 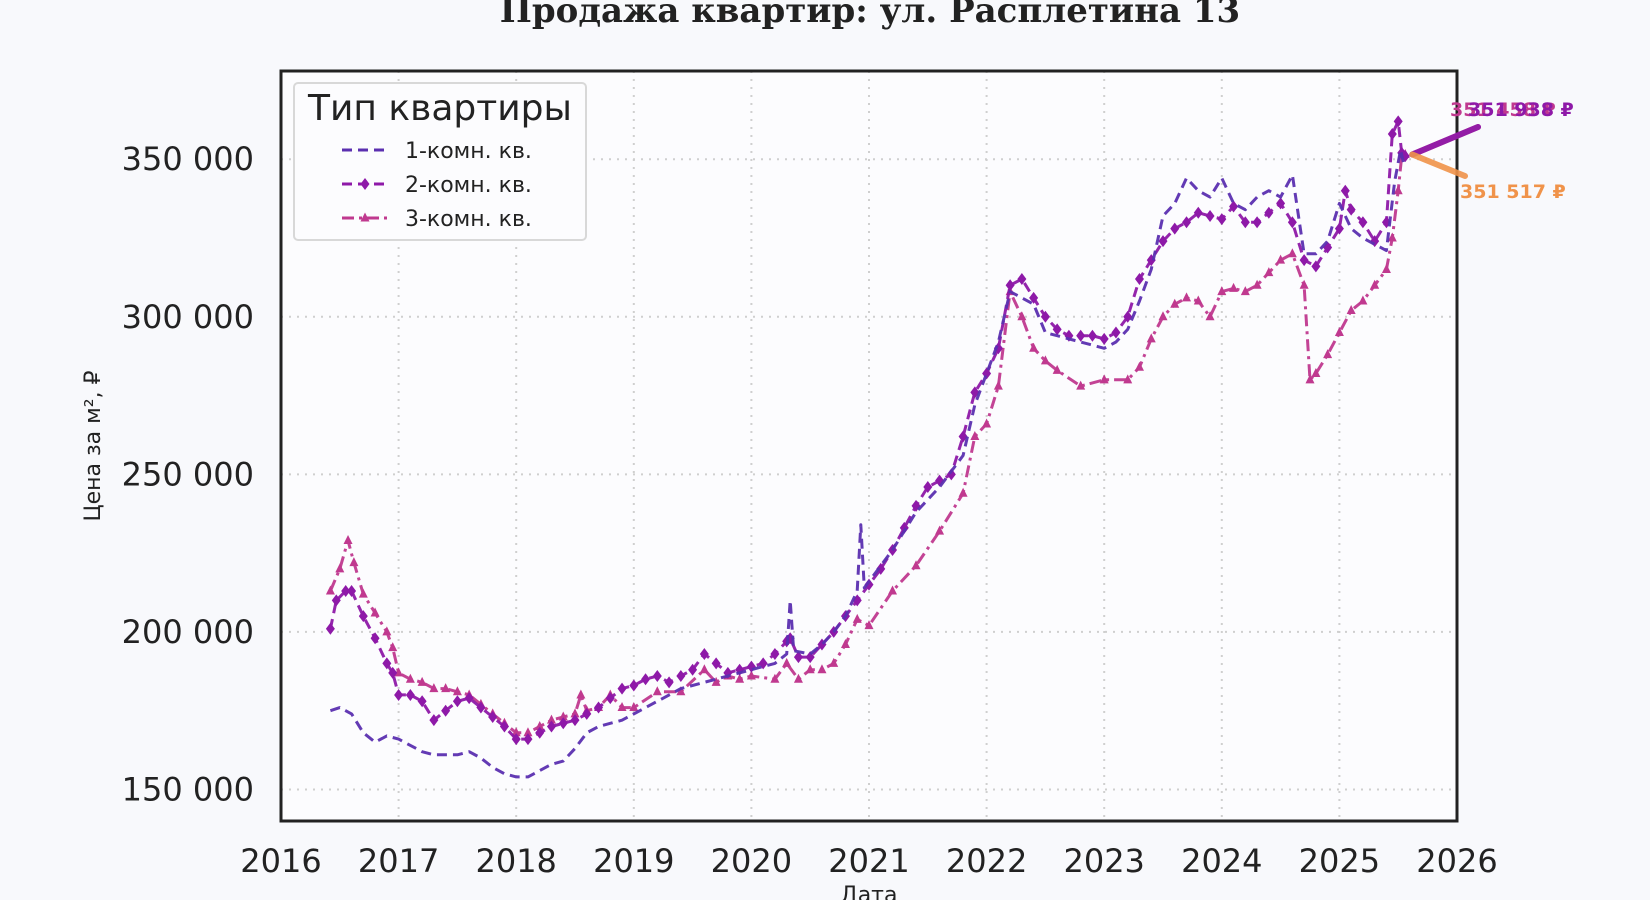 I want to click on x-tick-label: 2019, so click(x=633, y=861).